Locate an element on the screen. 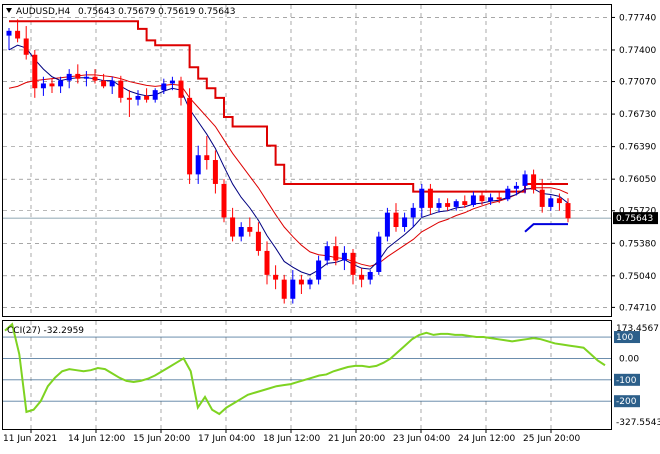 The width and height of the screenshot is (660, 454). price-tick-label: 0.76730 is located at coordinates (637, 115).